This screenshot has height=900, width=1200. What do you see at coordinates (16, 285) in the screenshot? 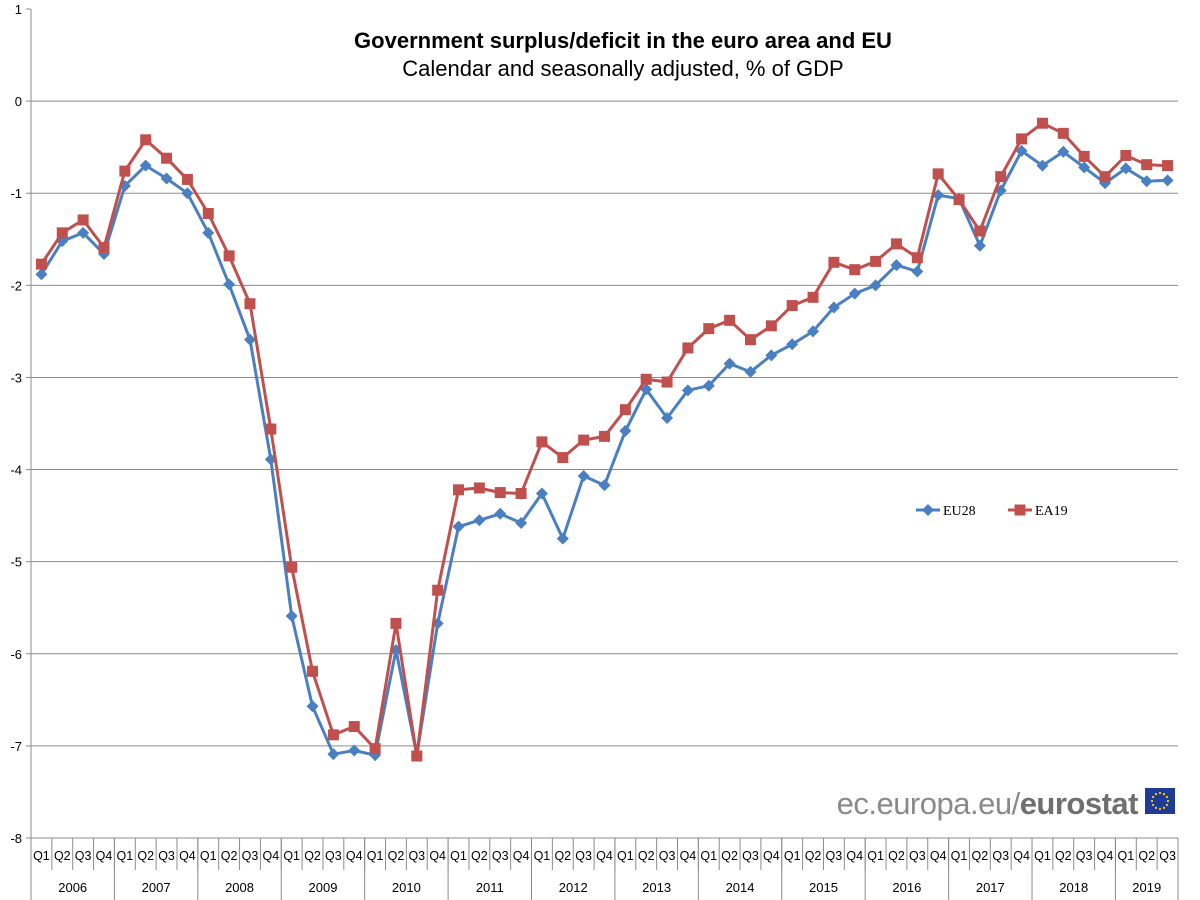
I see `y-tick-label: -2` at bounding box center [16, 285].